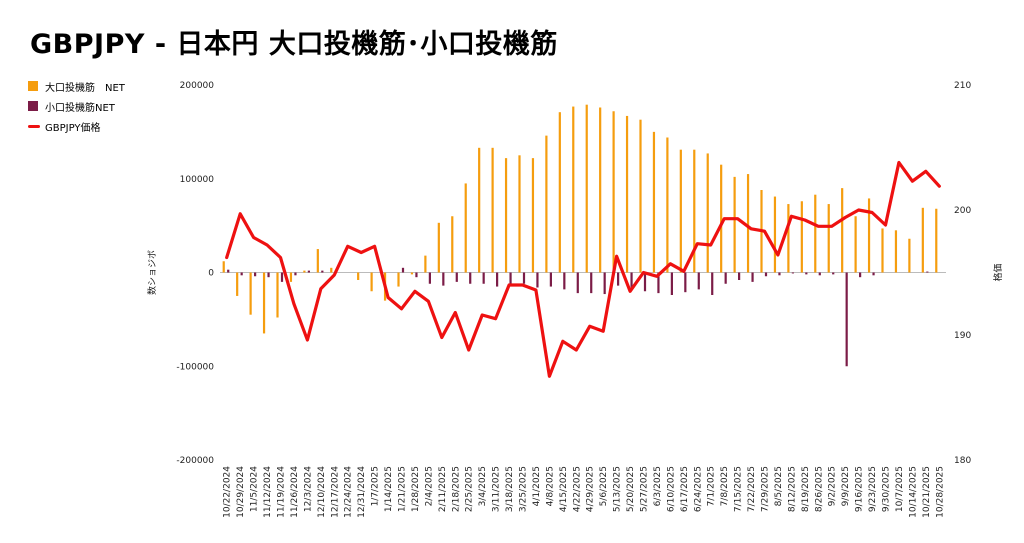 The height and width of the screenshot is (543, 1024). I want to click on x-tick-label: 3/11/2025, so click(497, 489).